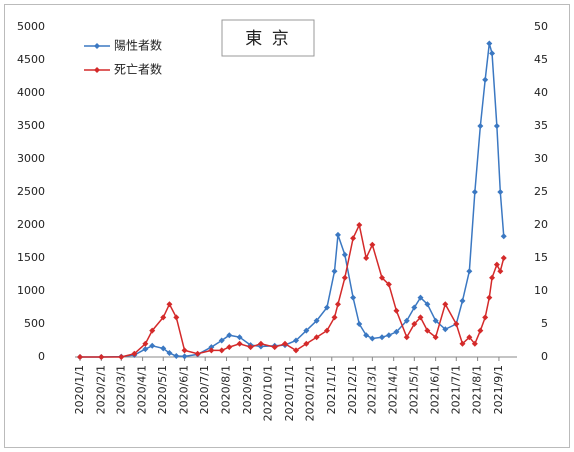 The width and height of the screenshot is (574, 452). I want to click on x-tick-label: 2020/1/1, so click(79, 389).